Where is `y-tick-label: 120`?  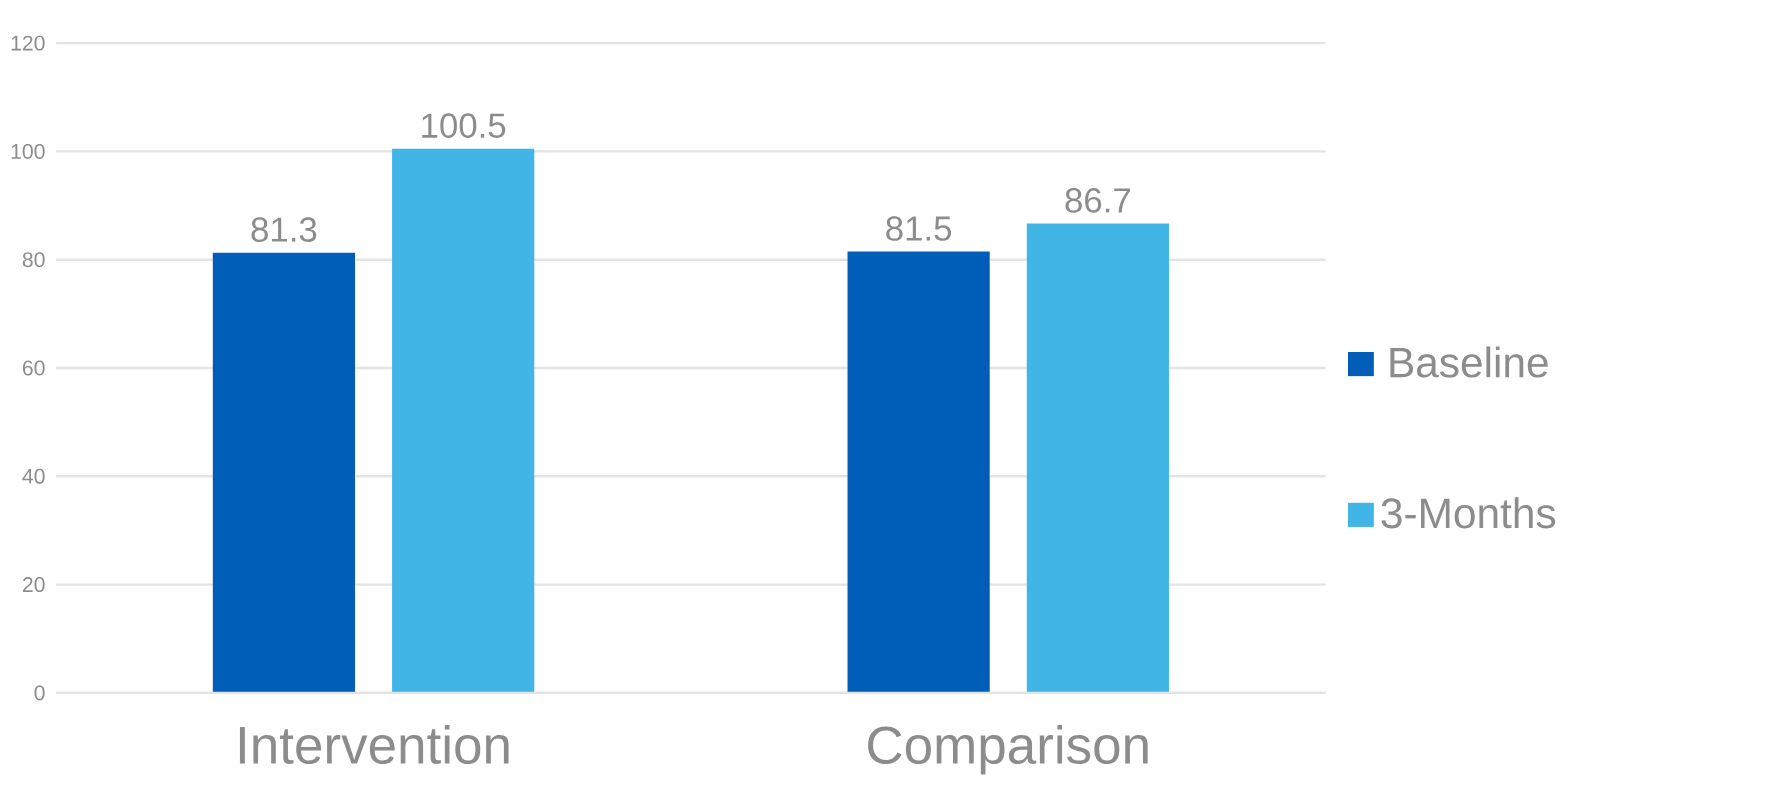
y-tick-label: 120 is located at coordinates (28, 43).